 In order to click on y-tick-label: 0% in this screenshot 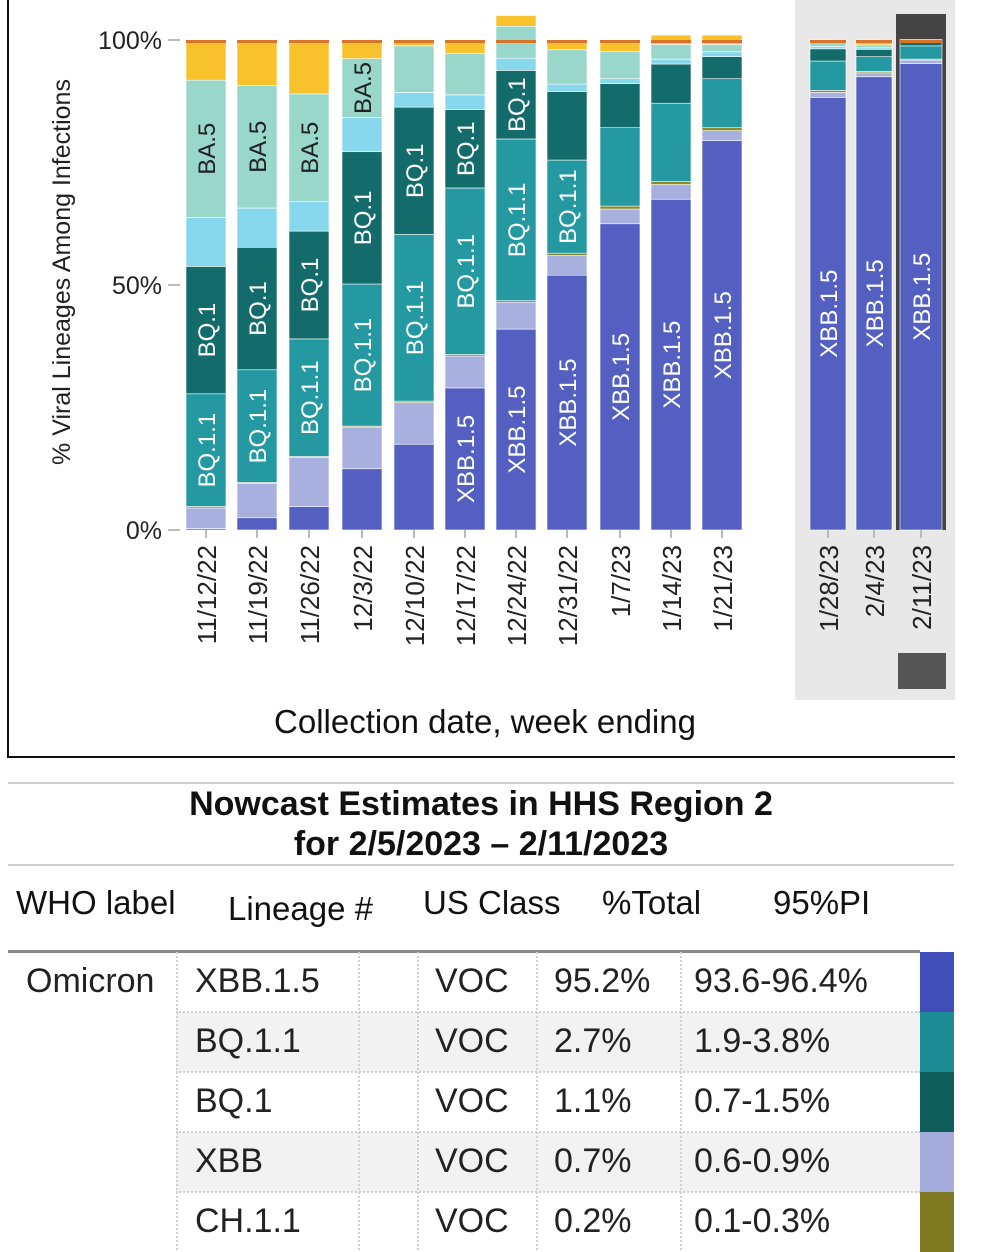, I will do `click(144, 531)`.